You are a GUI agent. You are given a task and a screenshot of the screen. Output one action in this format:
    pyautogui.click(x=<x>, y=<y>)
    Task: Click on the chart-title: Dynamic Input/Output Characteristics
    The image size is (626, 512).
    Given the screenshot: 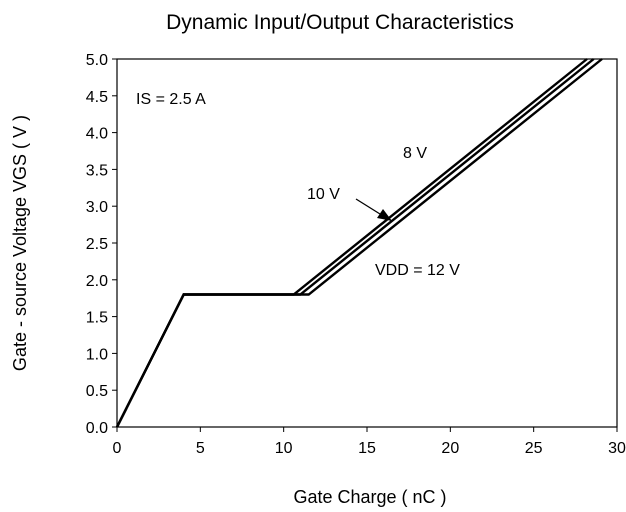 What is the action you would take?
    pyautogui.click(x=340, y=22)
    